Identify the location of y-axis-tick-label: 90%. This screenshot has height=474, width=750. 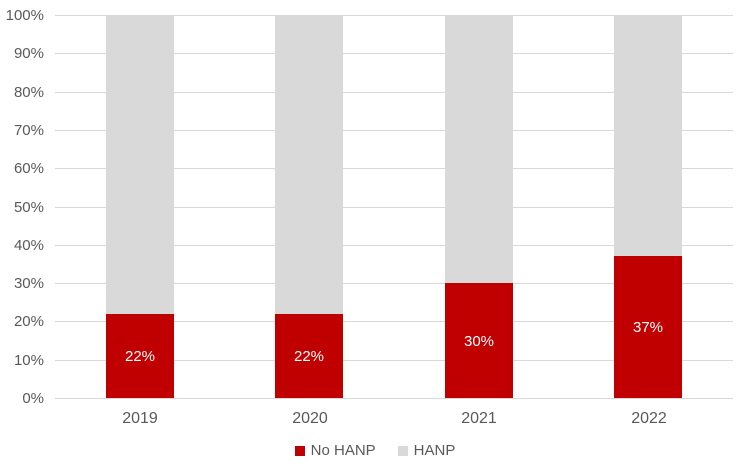
(28, 53).